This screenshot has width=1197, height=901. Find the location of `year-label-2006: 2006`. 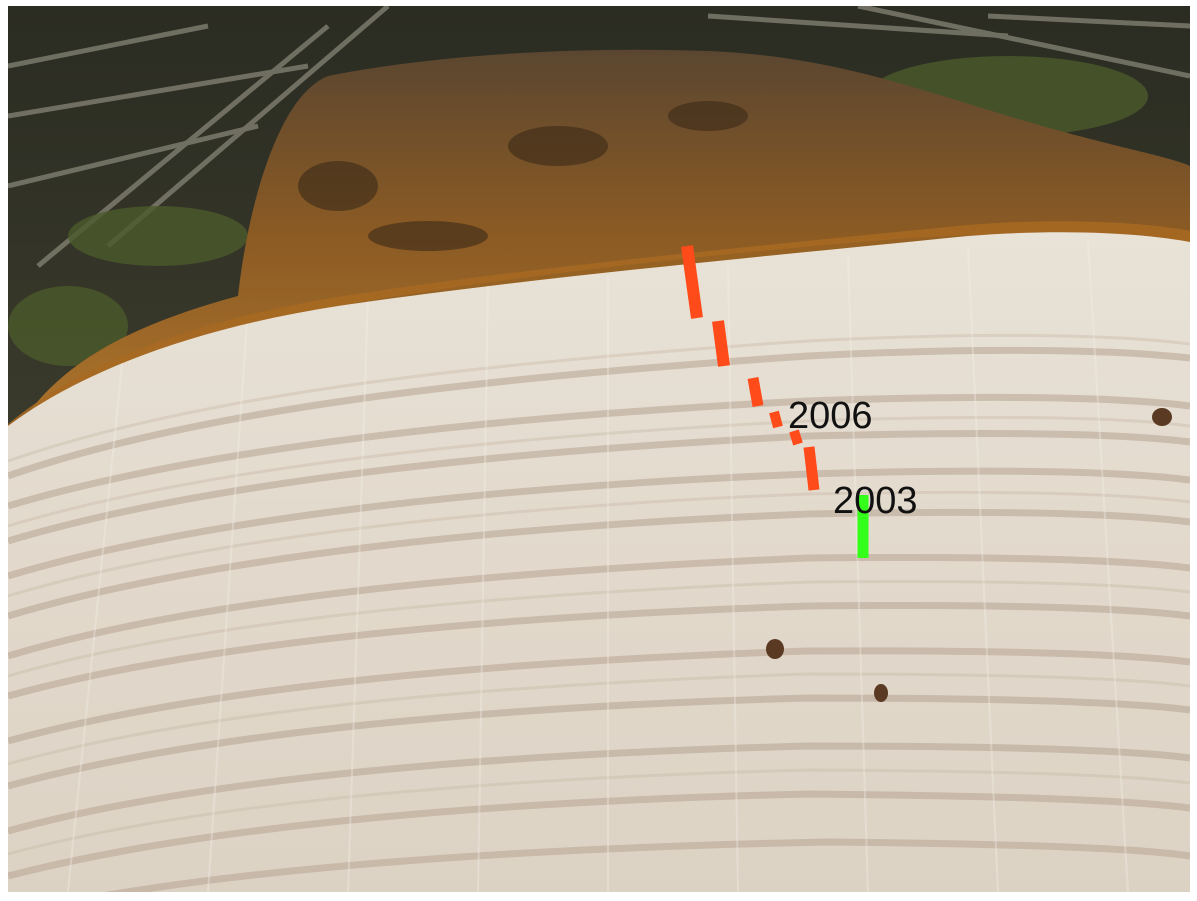

year-label-2006: 2006 is located at coordinates (830, 416).